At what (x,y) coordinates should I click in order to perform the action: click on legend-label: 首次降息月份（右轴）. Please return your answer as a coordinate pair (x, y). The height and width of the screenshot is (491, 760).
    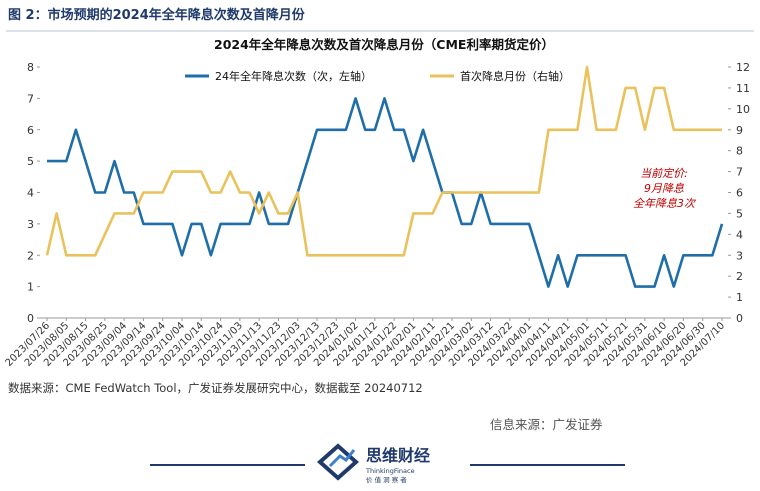
    Looking at the image, I should click on (515, 76).